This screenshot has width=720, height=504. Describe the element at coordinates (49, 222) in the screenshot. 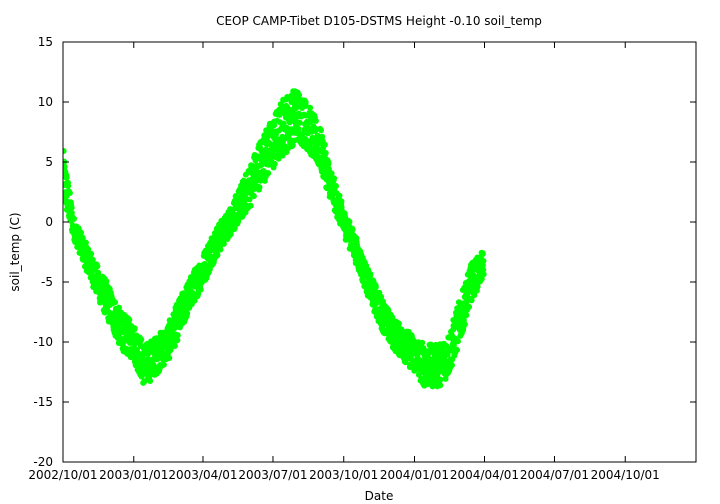

I see `y-tick-label: 0` at that location.